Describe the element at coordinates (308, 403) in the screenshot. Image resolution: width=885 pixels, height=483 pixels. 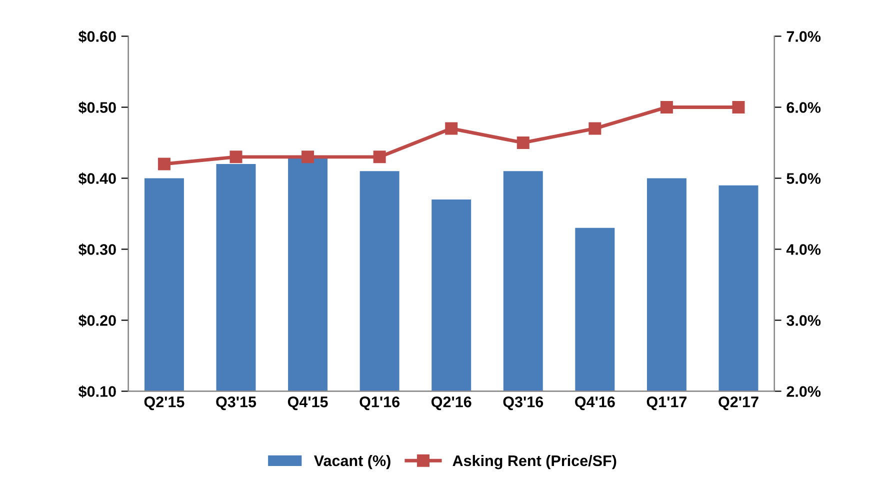
I see `x-tick-label: Q4'15` at that location.